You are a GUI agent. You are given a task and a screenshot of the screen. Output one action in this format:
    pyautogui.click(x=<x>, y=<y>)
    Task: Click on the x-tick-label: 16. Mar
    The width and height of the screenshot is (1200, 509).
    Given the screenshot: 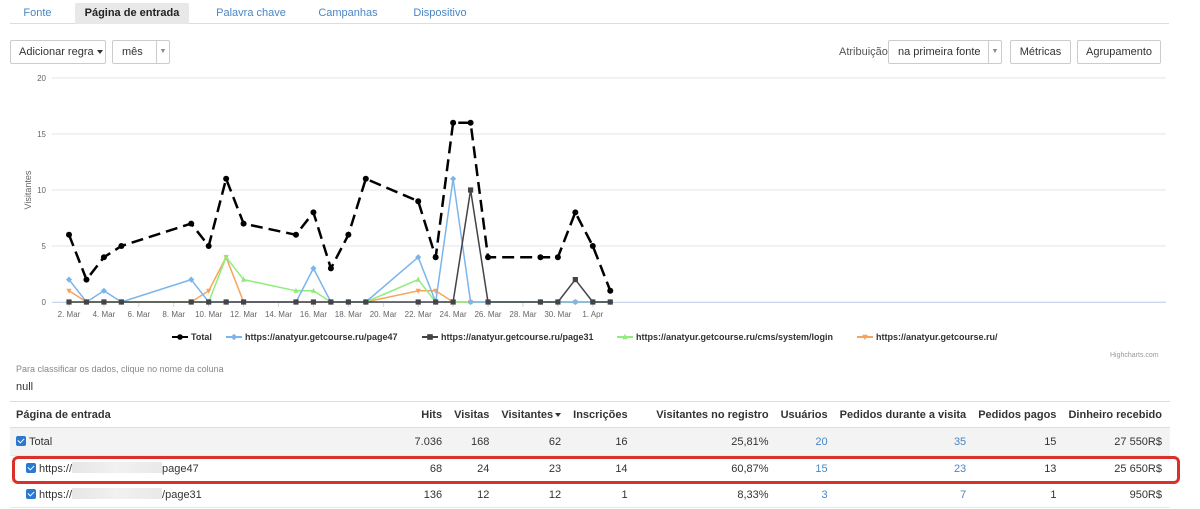 What is the action you would take?
    pyautogui.click(x=313, y=314)
    